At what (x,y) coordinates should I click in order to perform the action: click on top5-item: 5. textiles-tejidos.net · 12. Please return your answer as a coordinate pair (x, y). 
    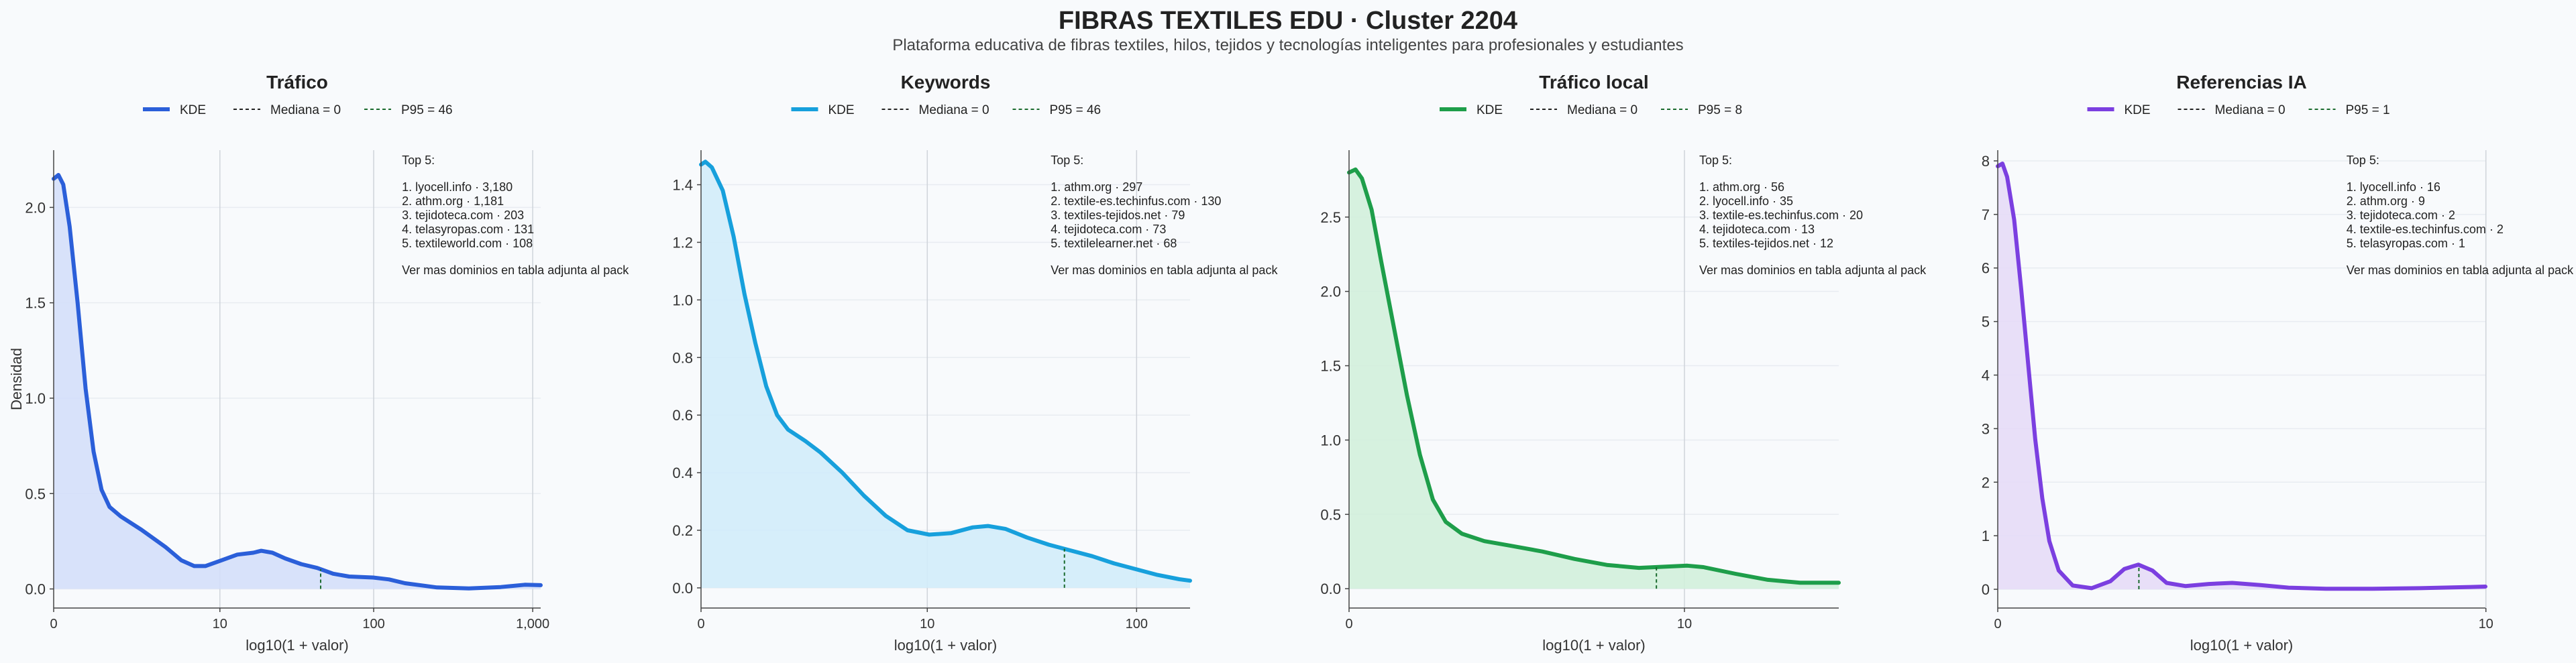
    Looking at the image, I should click on (1766, 243).